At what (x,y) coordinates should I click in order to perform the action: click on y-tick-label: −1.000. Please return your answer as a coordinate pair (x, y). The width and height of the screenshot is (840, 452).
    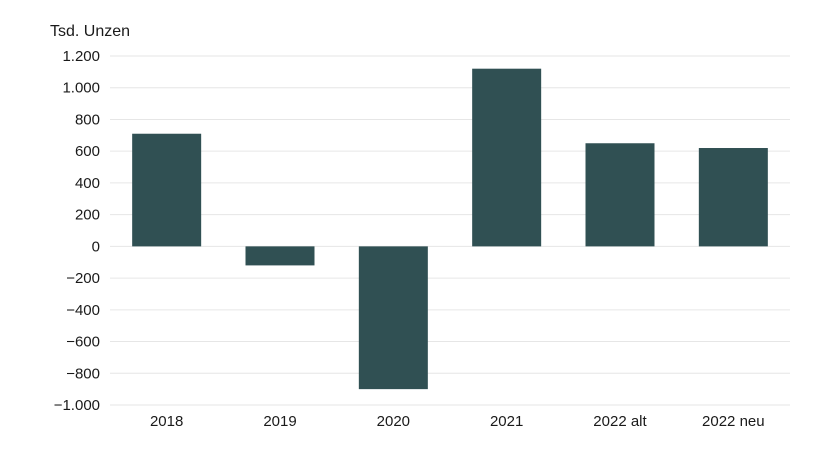
    Looking at the image, I should click on (77, 405).